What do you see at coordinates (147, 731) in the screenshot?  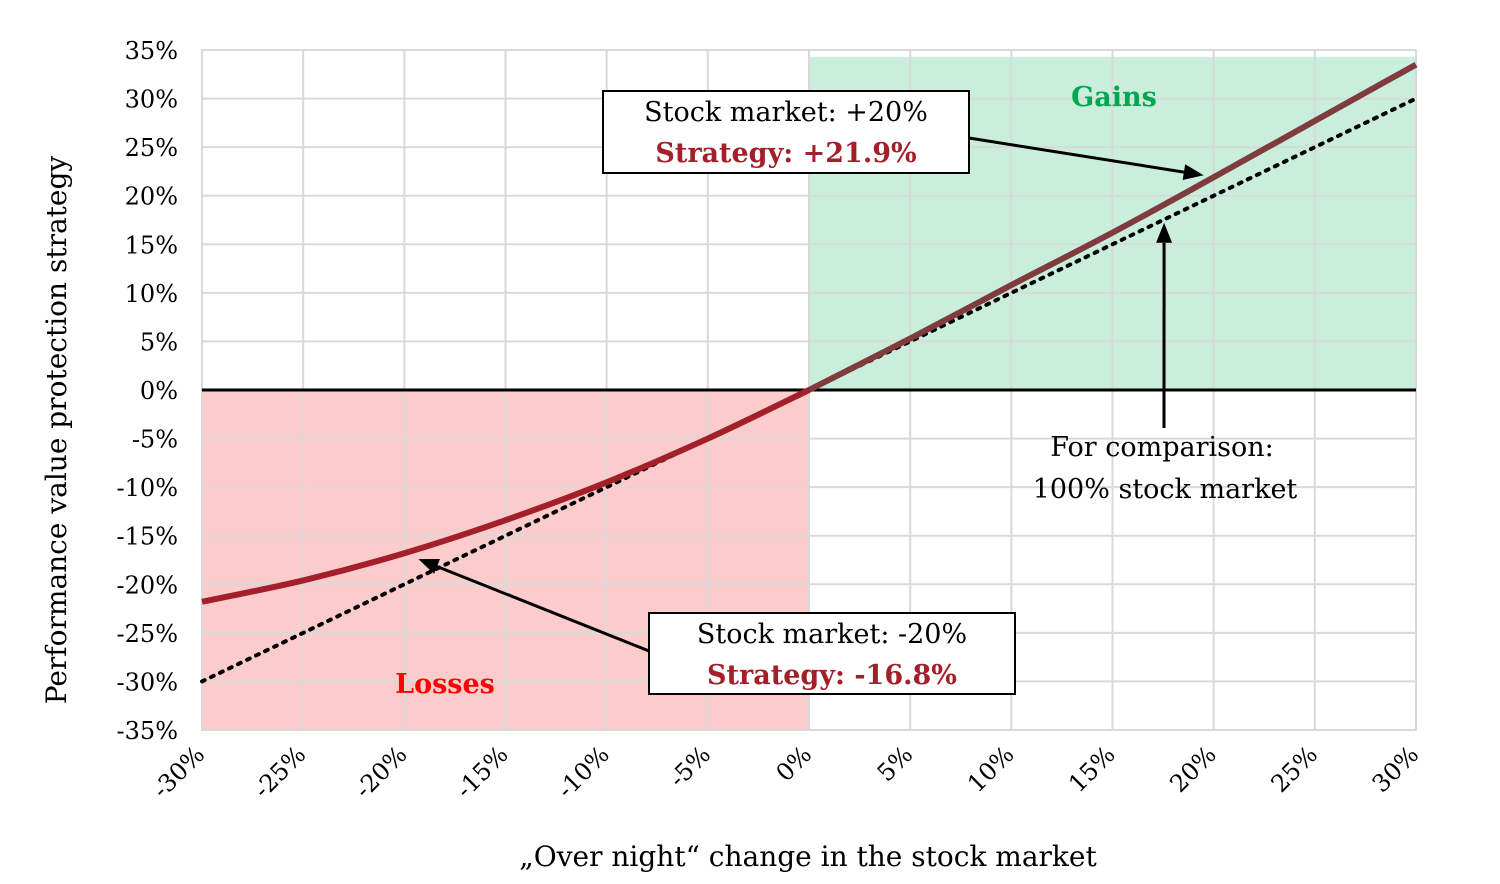 I see `y-tick-label: -35%` at bounding box center [147, 731].